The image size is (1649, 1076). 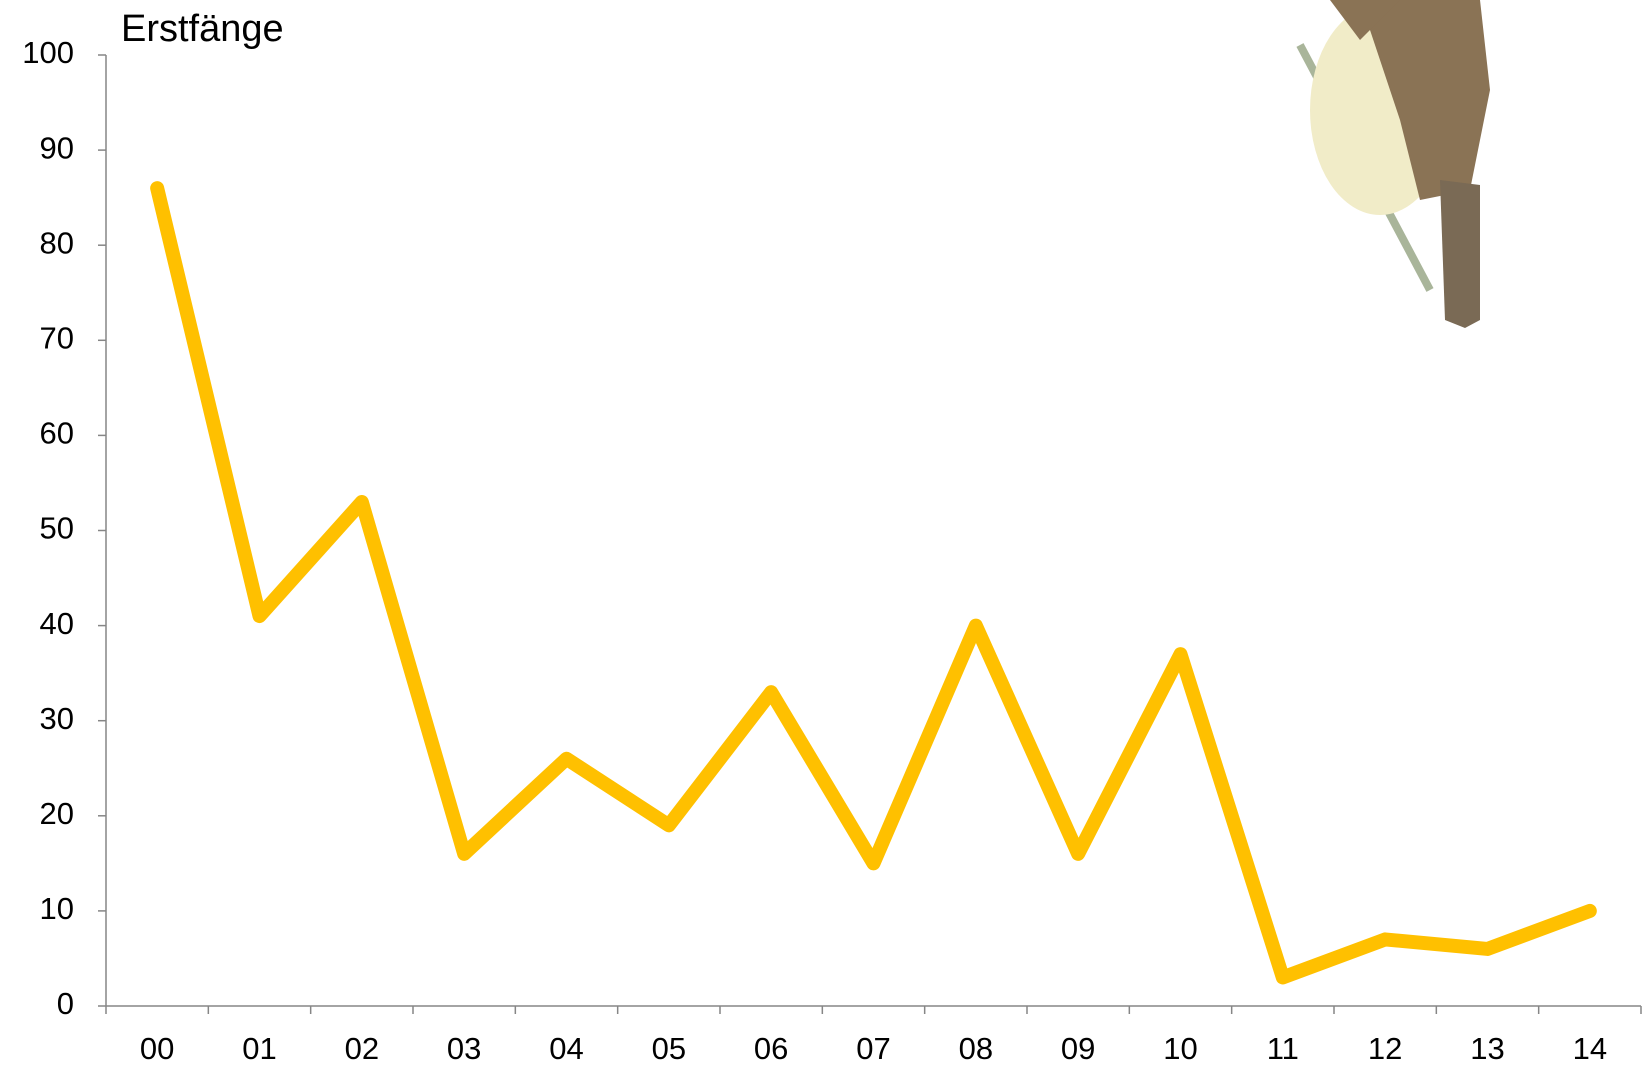 What do you see at coordinates (57, 337) in the screenshot?
I see `y-tick-label: 70` at bounding box center [57, 337].